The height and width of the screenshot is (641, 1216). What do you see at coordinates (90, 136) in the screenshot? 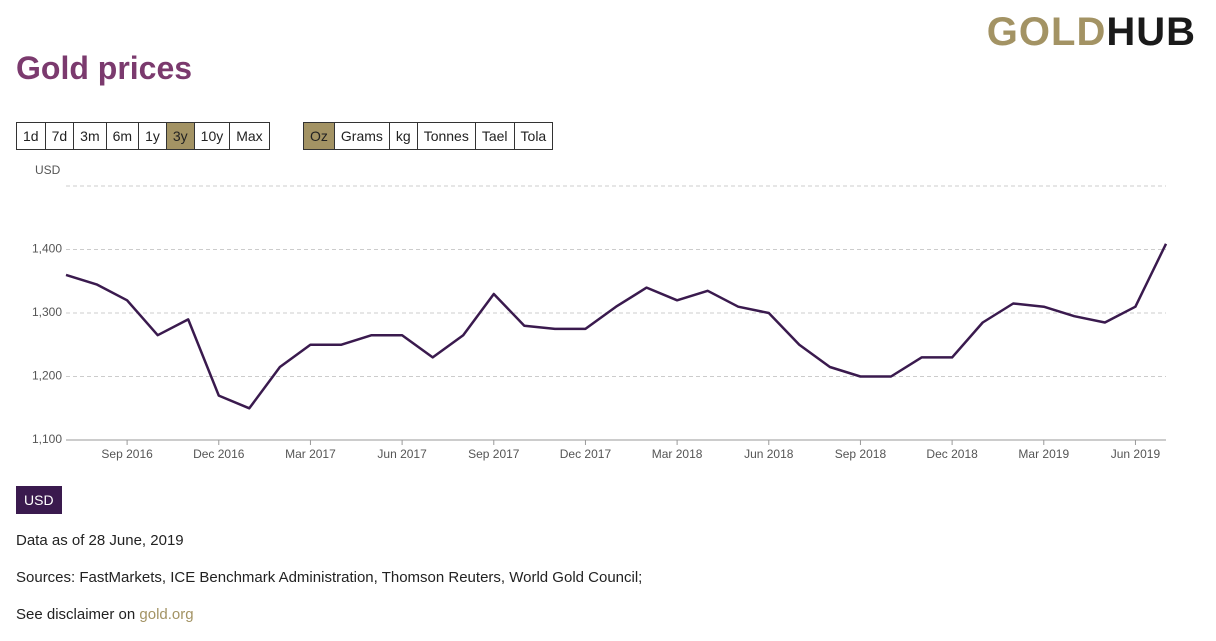
I see `toggle-button: 3m` at bounding box center [90, 136].